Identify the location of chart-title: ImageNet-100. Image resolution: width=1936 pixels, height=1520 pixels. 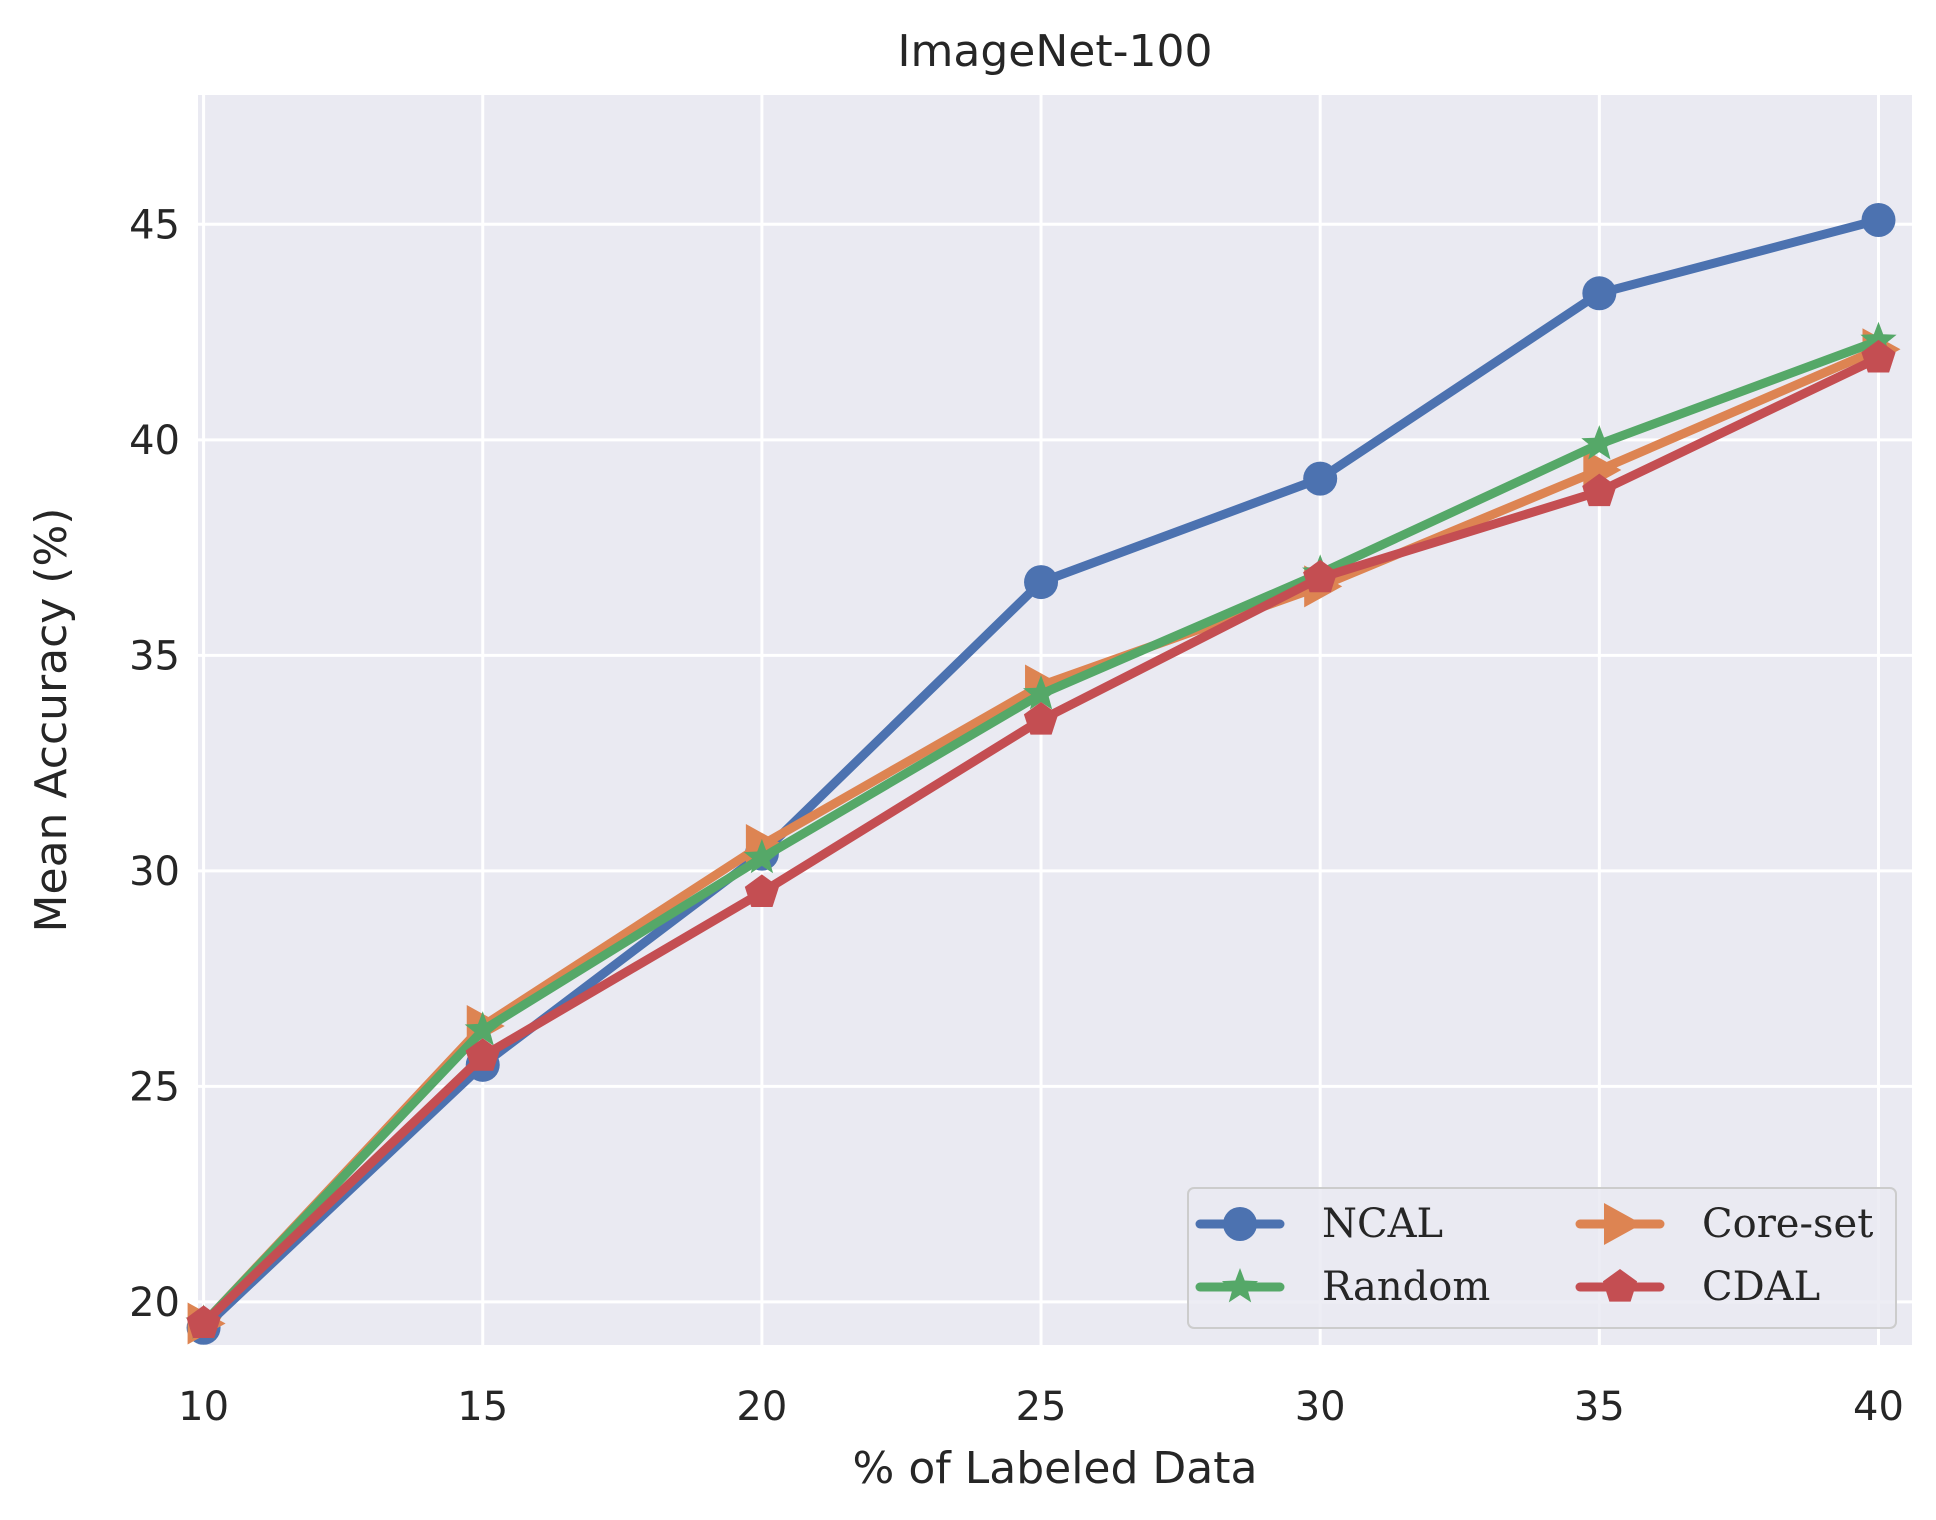
(1055, 51).